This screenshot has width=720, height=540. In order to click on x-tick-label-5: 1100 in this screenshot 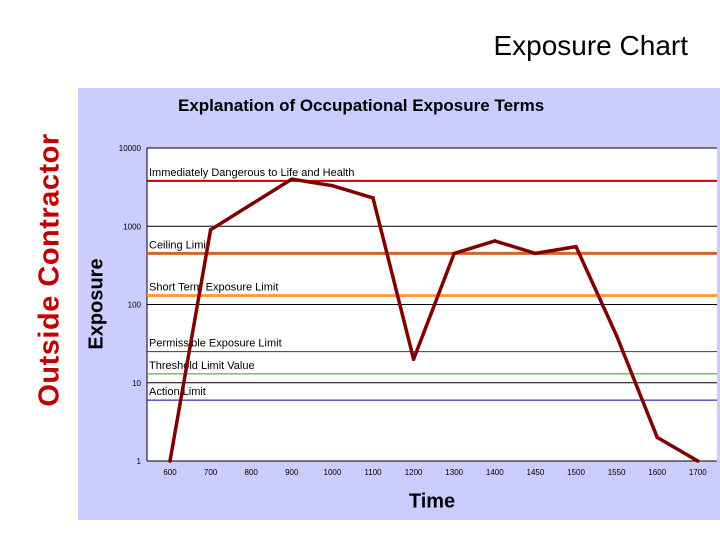, I will do `click(373, 472)`.